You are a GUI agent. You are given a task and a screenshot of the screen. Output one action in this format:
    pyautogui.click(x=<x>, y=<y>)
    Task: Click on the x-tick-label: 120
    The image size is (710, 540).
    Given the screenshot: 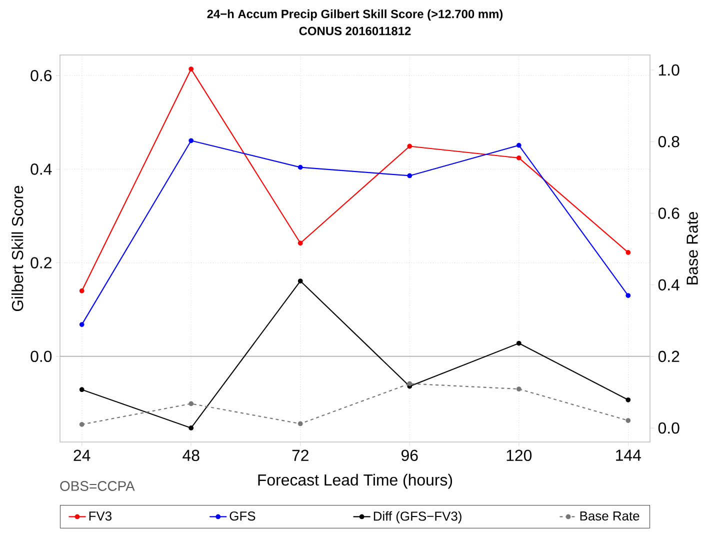 What is the action you would take?
    pyautogui.click(x=519, y=456)
    